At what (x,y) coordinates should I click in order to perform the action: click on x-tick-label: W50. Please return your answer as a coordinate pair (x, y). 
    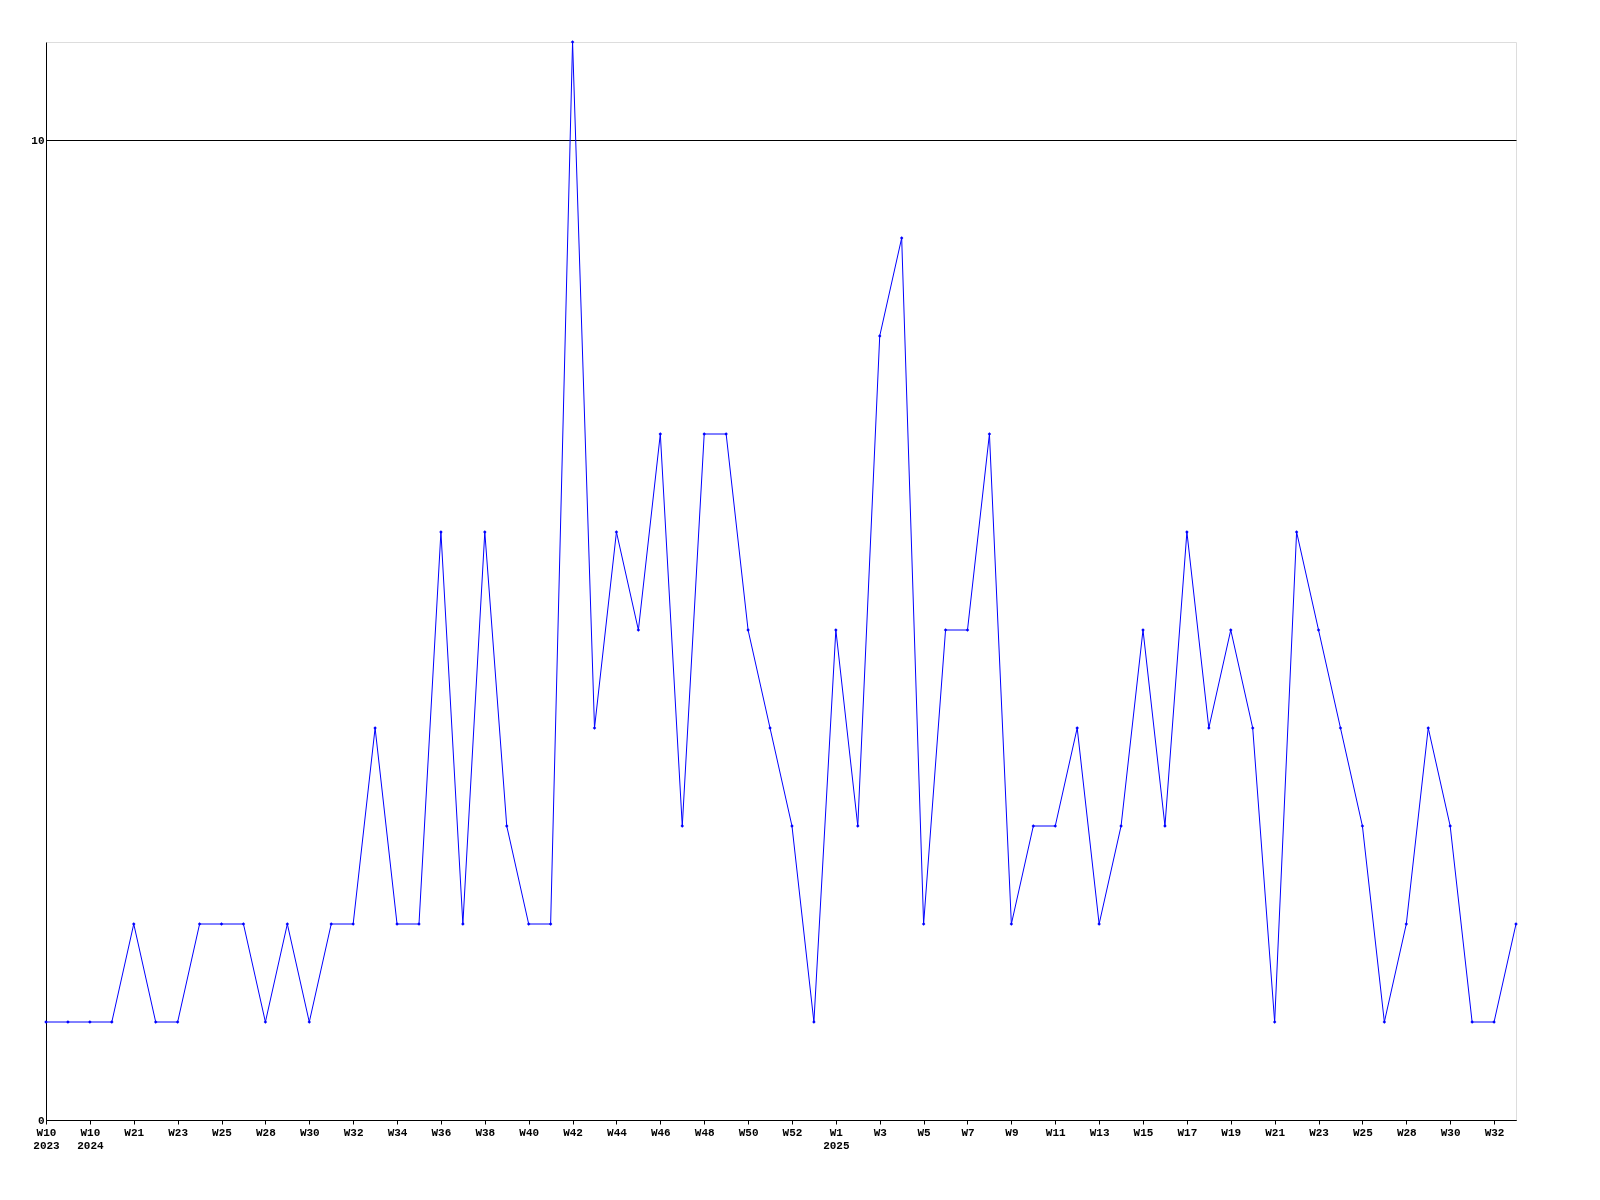
    Looking at the image, I should click on (748, 1132).